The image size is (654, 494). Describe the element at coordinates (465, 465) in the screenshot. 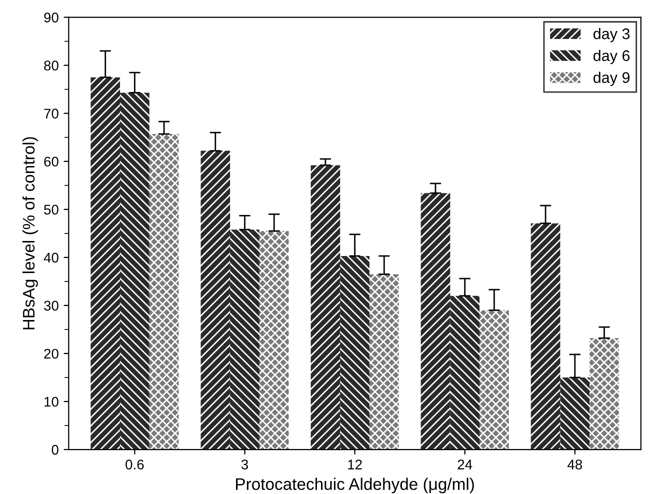

I see `x-tick-label: 24` at that location.